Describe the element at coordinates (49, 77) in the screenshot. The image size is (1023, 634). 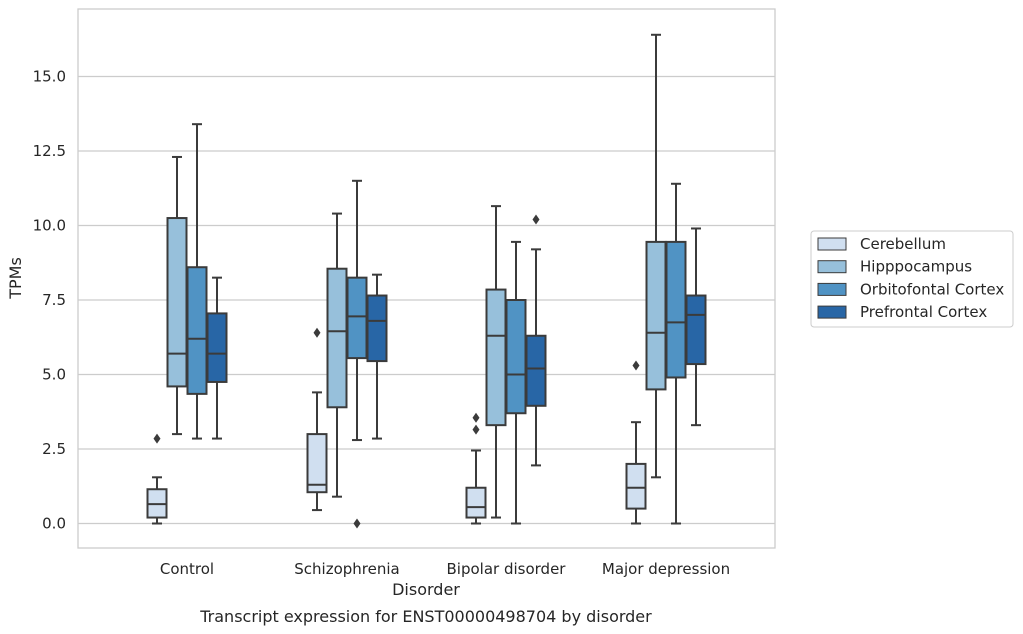
I see `y-tick-label: 15.0` at that location.